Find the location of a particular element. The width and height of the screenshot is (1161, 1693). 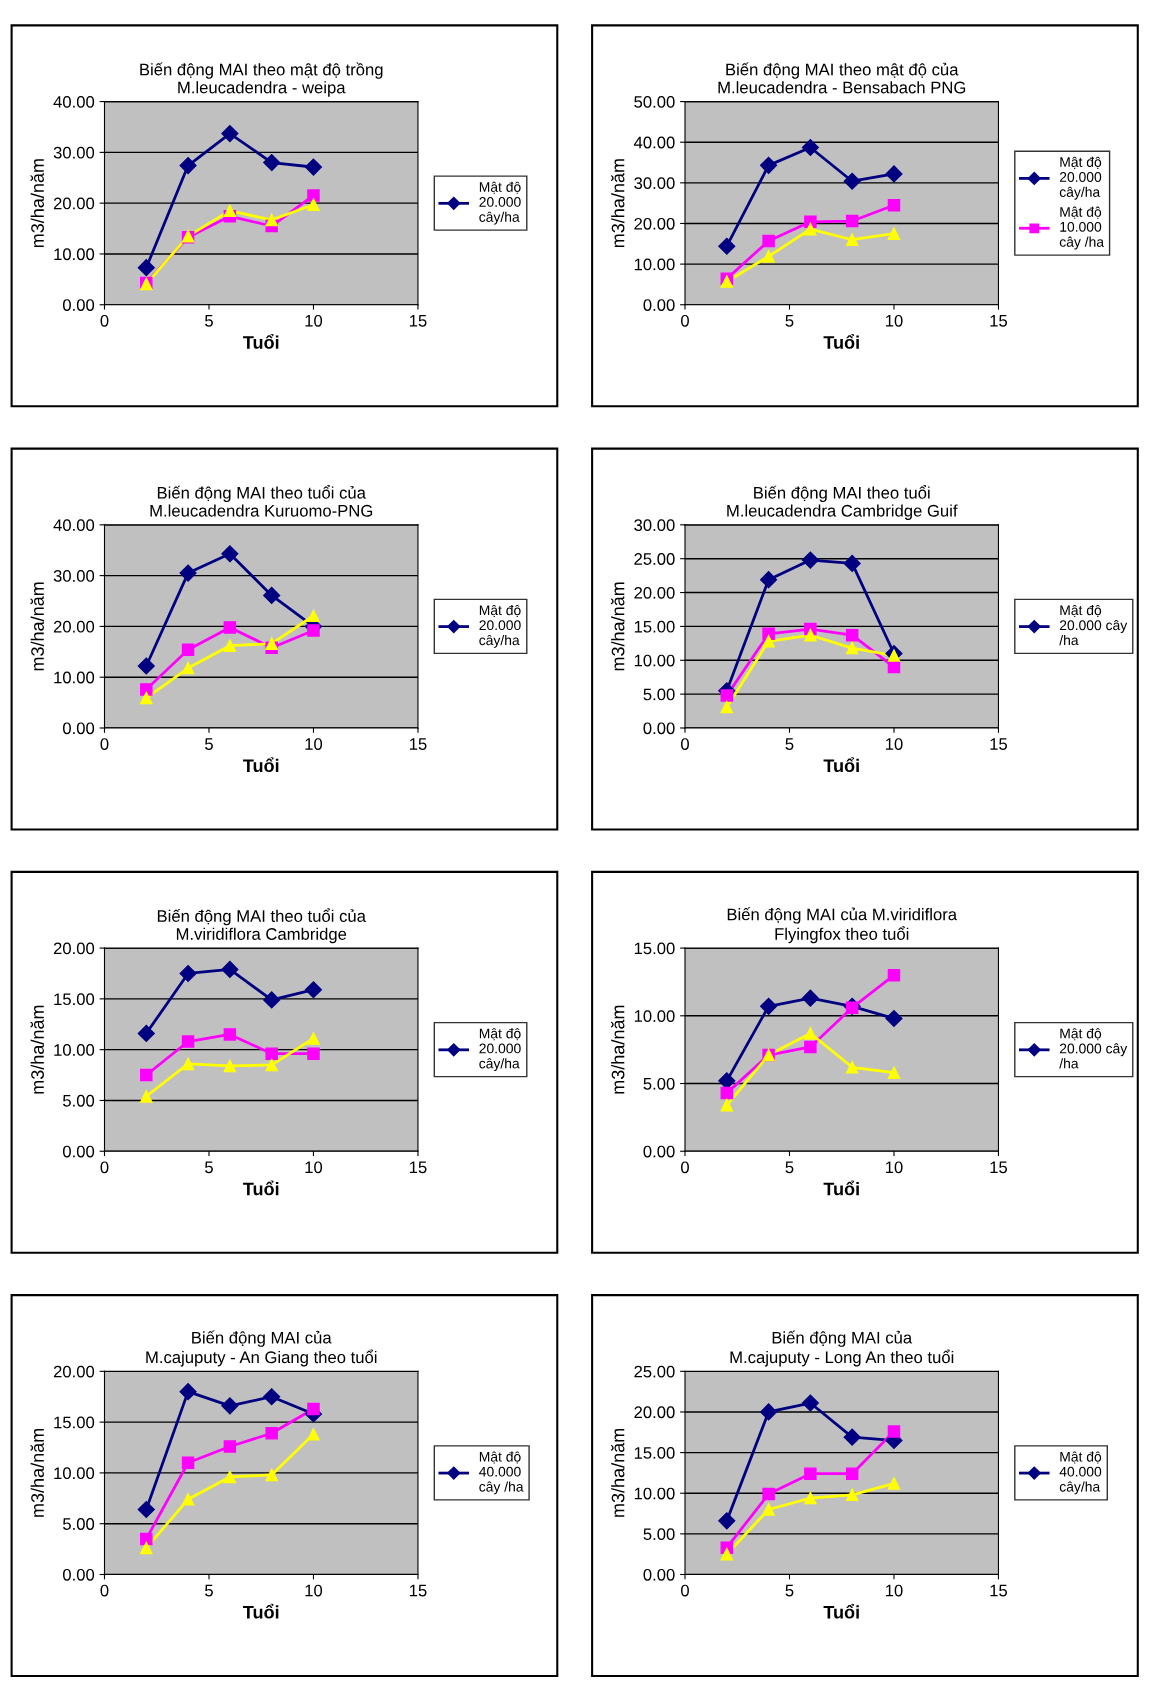

chart-title: Biến động MAI theo mật độ của M.leucadendra - Bensabach PNG is located at coordinates (842, 78).